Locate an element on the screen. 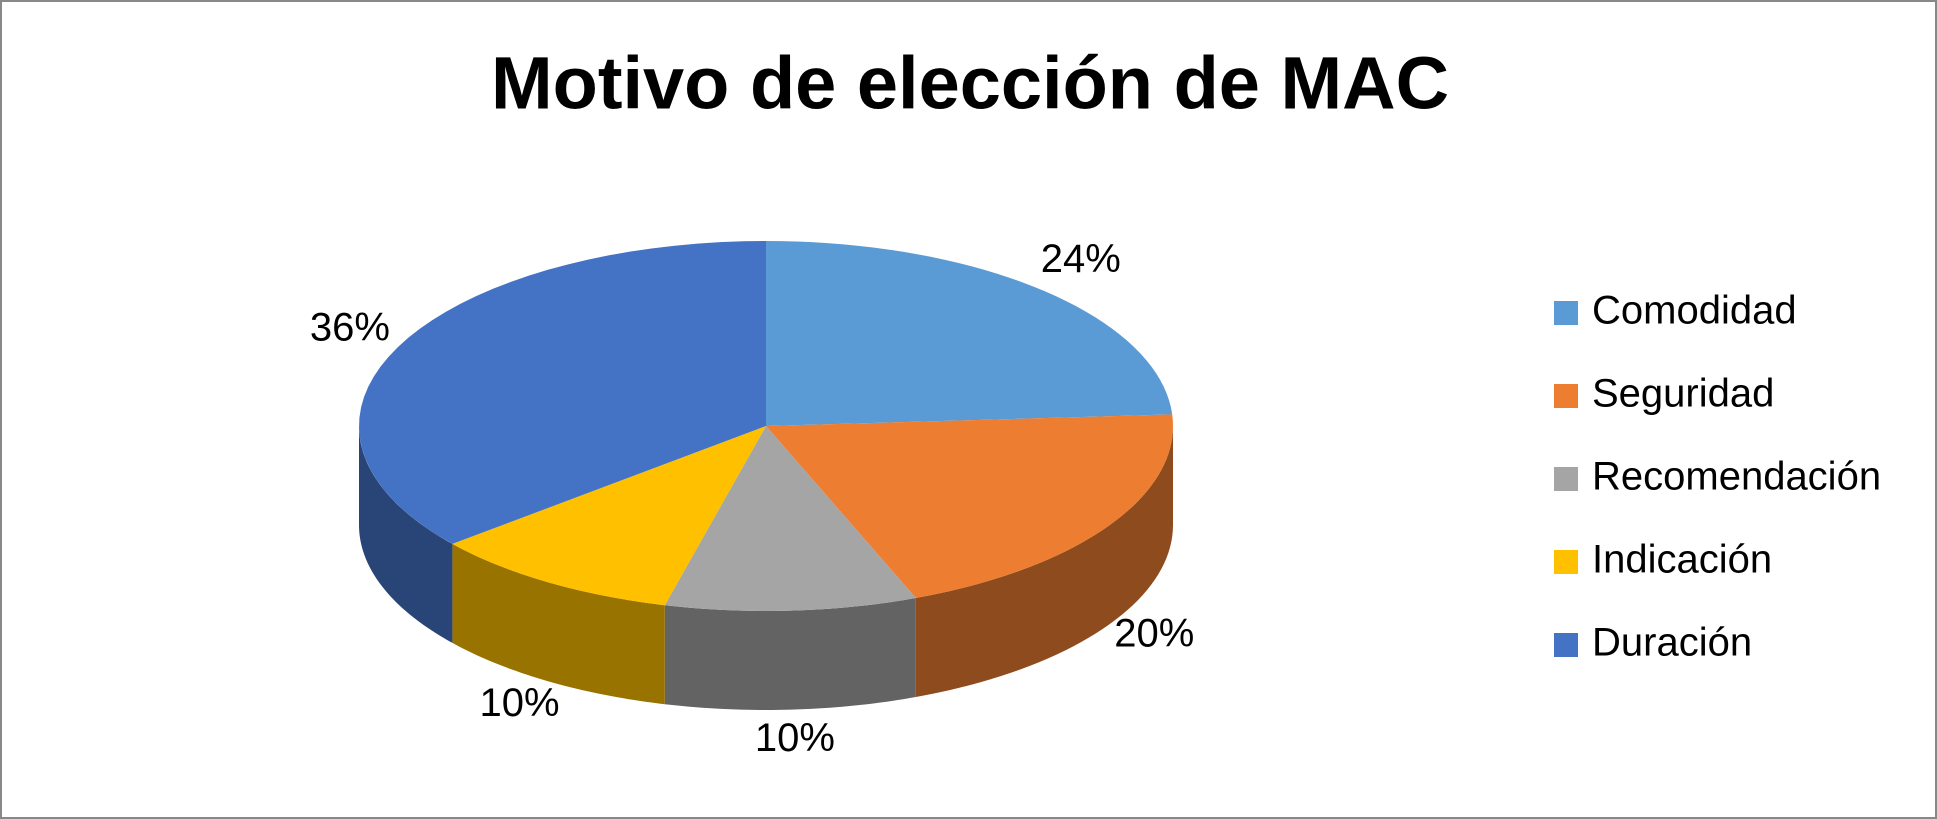 The image size is (1937, 819). legend-label: Duración is located at coordinates (1672, 643).